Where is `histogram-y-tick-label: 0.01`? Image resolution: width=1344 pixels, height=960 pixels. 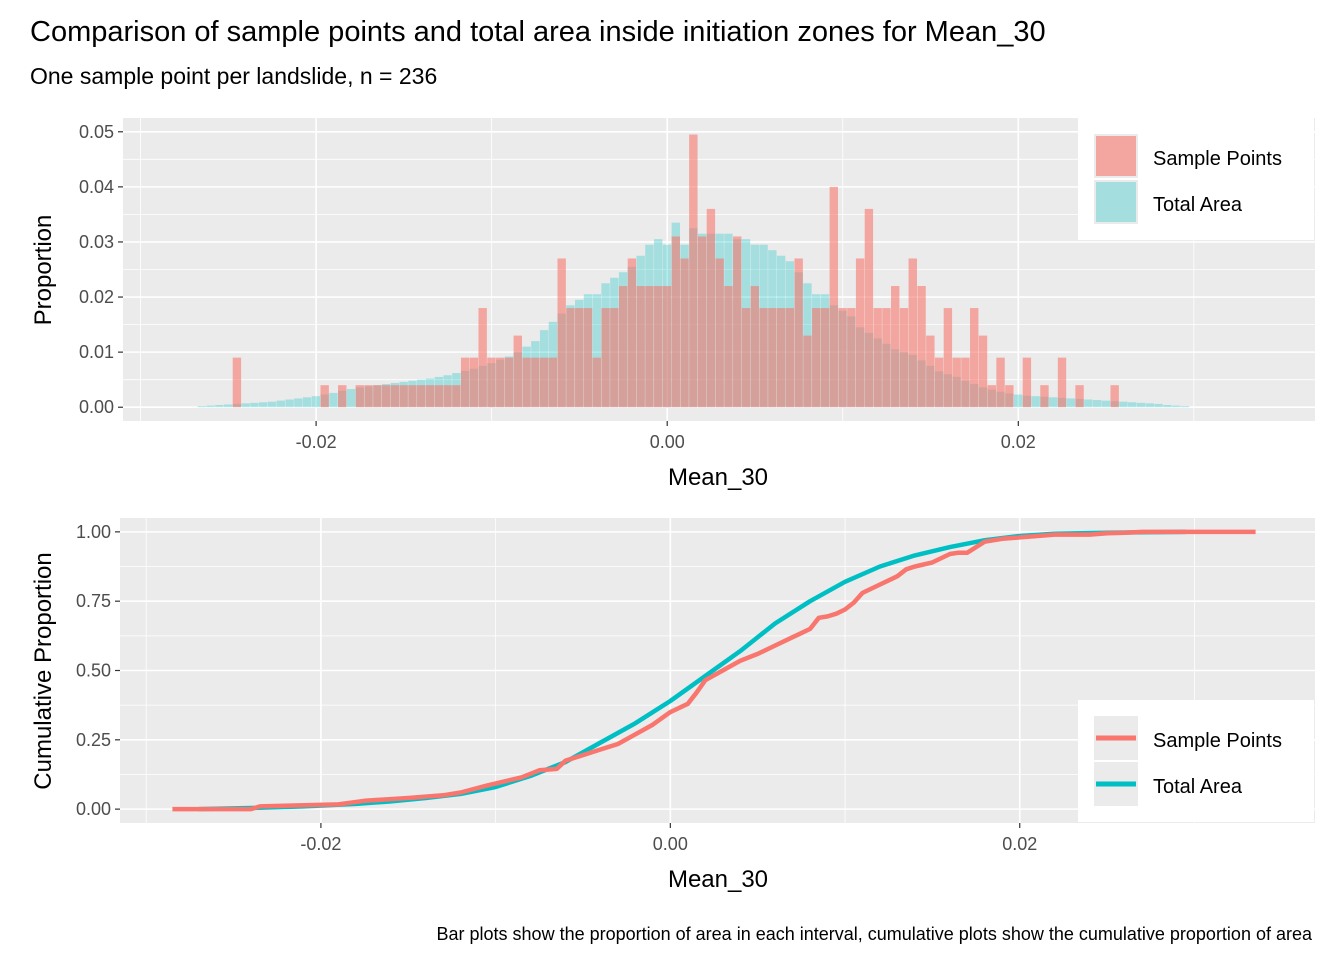 histogram-y-tick-label: 0.01 is located at coordinates (96, 352).